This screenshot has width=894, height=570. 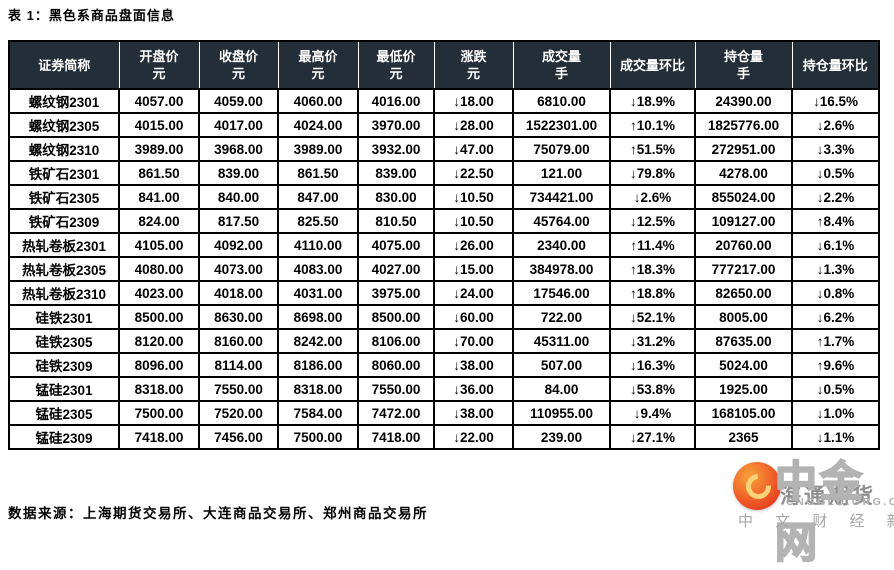 I want to click on cell-open: 8318.00, so click(x=159, y=389).